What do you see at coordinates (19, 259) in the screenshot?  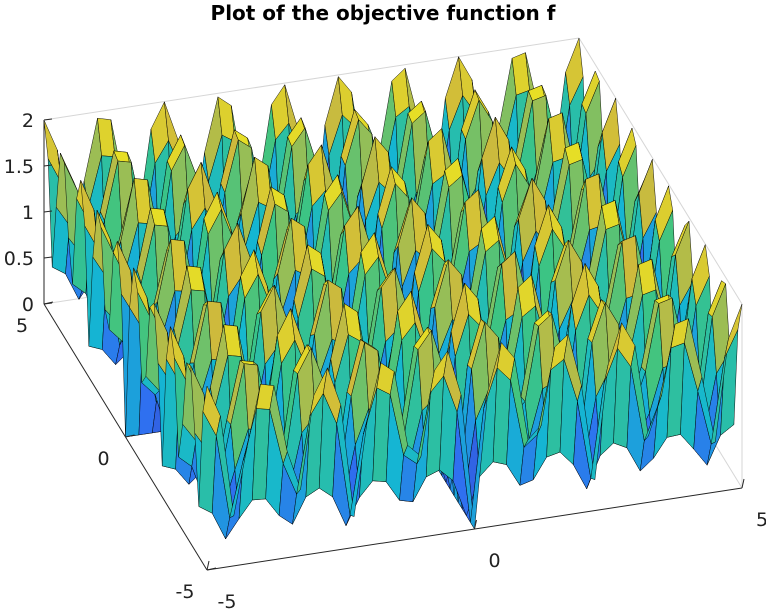 I see `z-tick-label: 0.5` at bounding box center [19, 259].